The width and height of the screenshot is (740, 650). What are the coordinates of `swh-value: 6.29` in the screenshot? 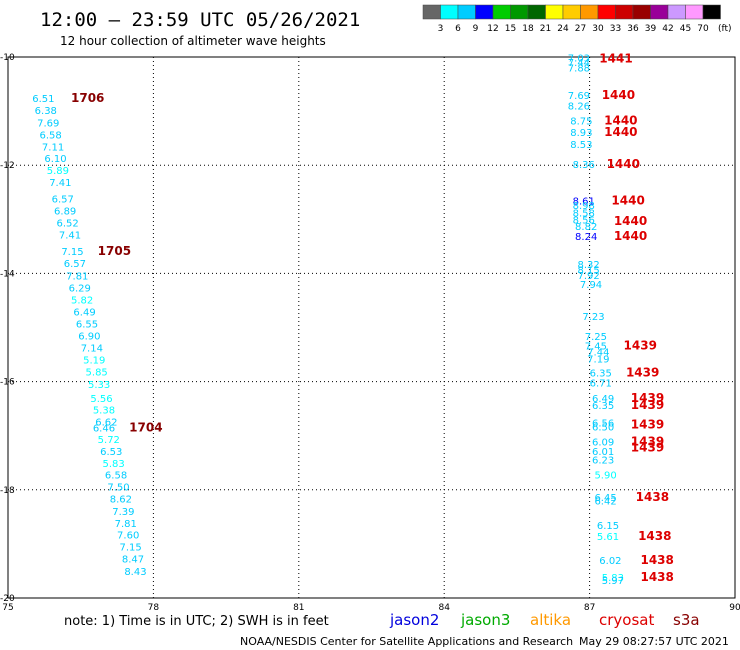 It's located at (80, 288).